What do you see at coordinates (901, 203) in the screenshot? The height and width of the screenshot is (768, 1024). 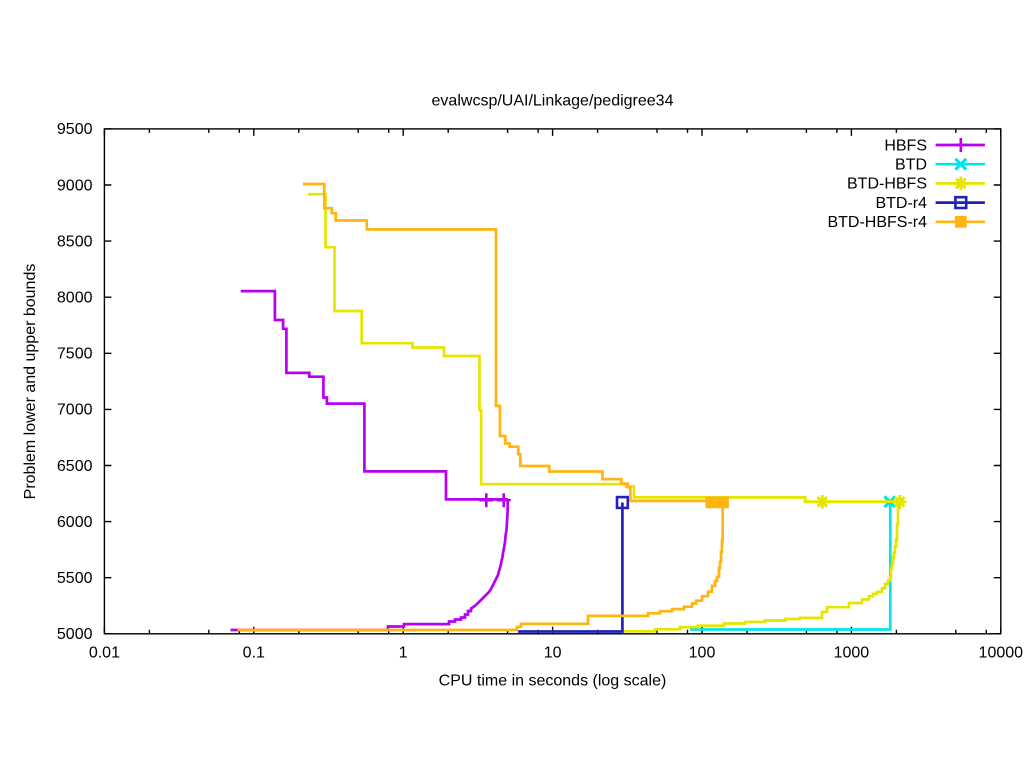 I see `svg-text: BTD-r4` at bounding box center [901, 203].